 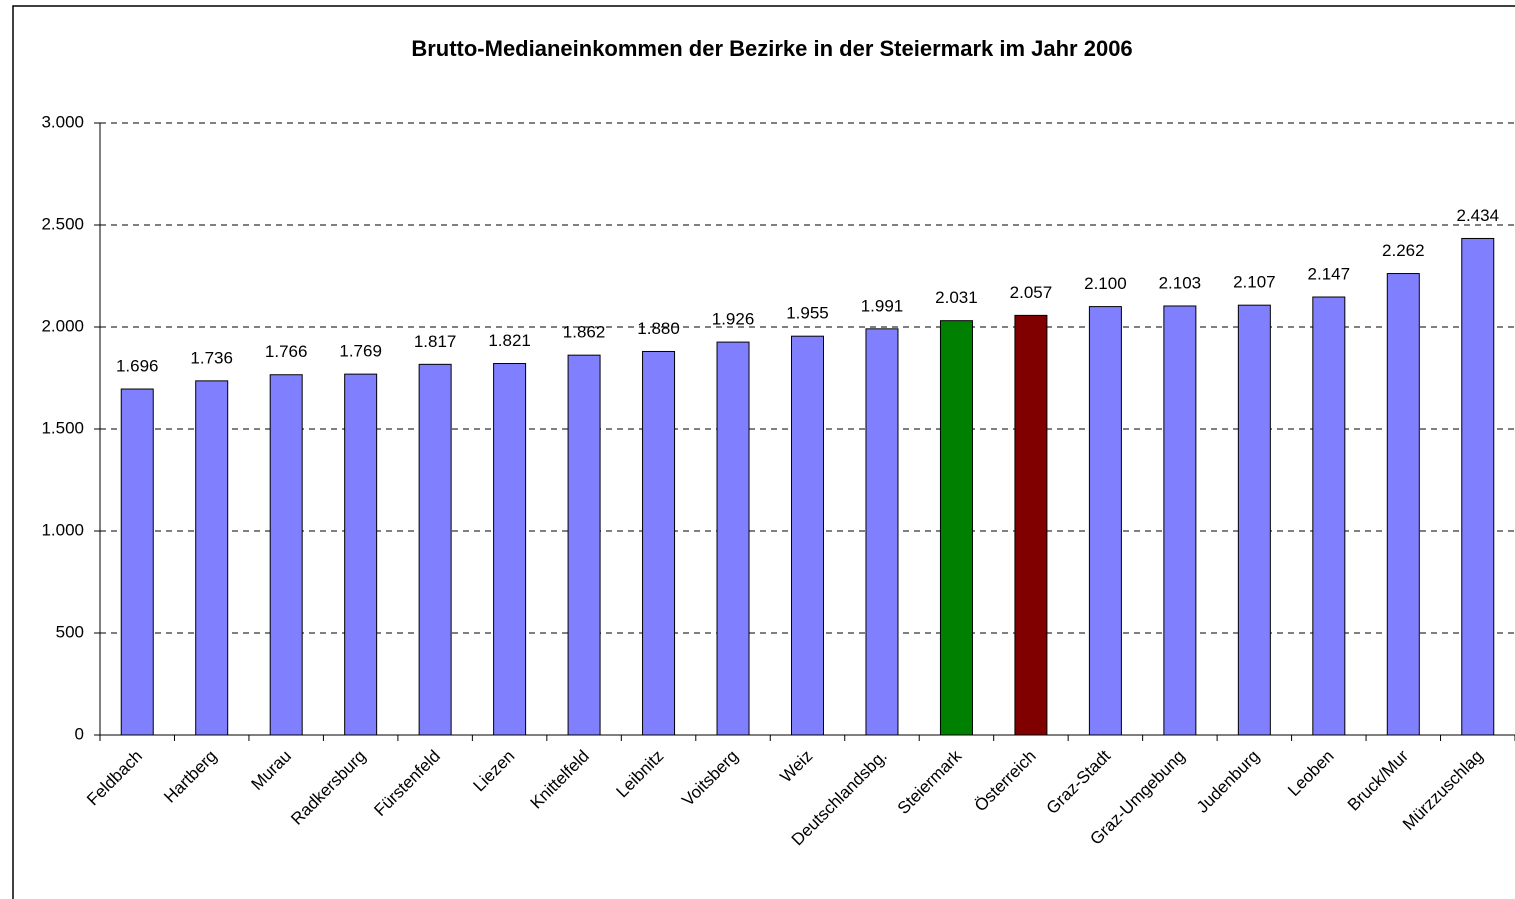 What do you see at coordinates (62, 529) in the screenshot?
I see `y-tick-label: 1.000` at bounding box center [62, 529].